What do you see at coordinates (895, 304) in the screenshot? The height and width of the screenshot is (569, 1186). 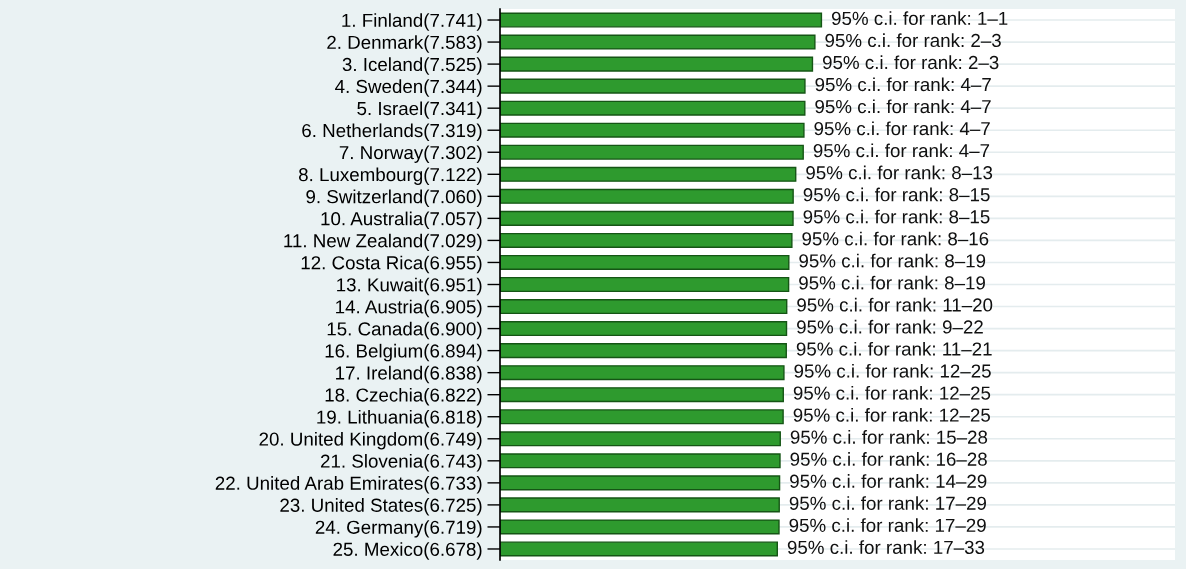 I see `annotation: 95% c.i. for rank: 11–20` at bounding box center [895, 304].